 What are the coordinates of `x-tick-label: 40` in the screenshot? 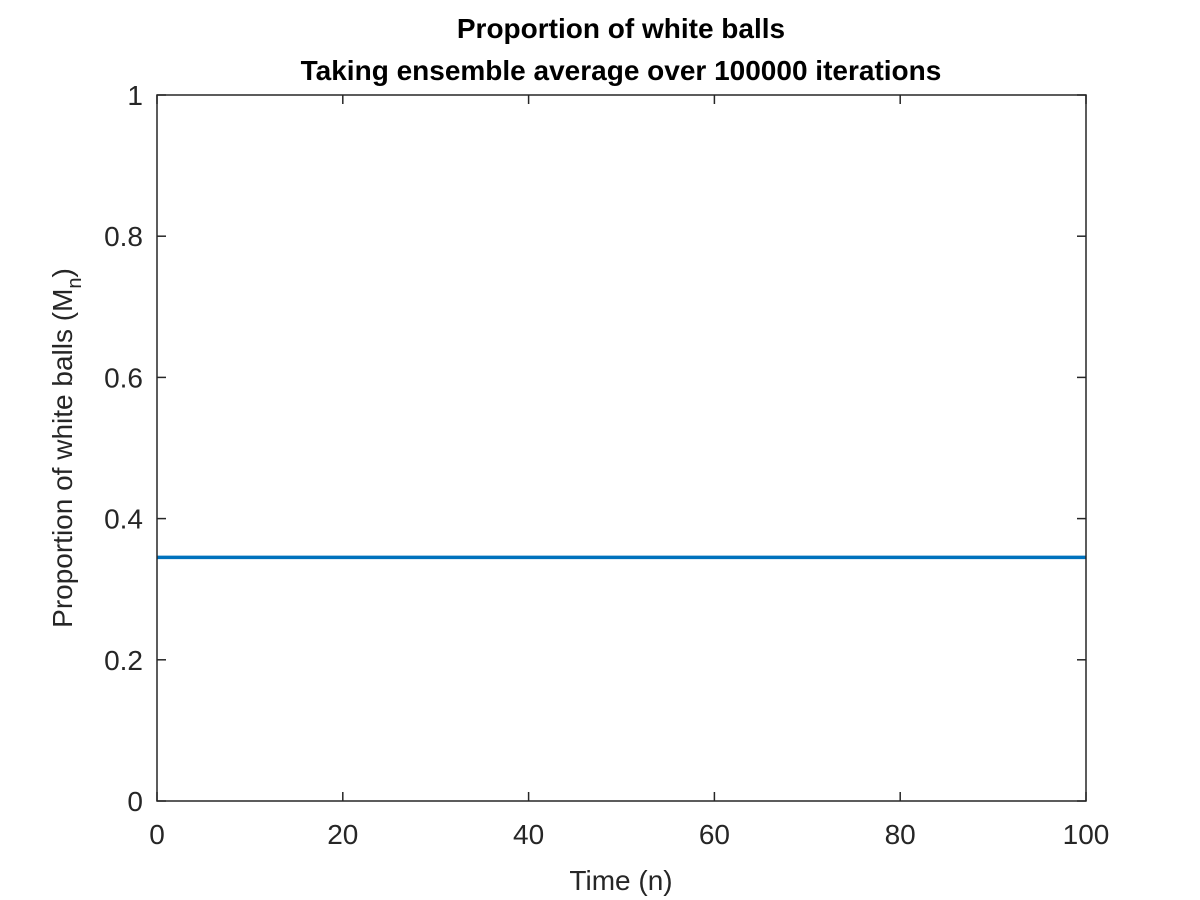 It's located at (528, 834).